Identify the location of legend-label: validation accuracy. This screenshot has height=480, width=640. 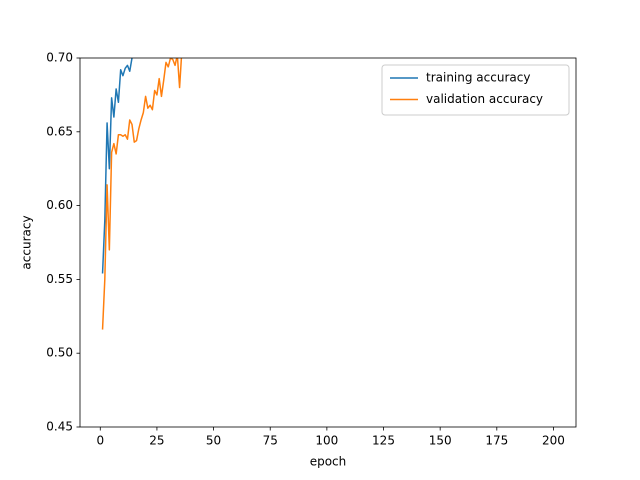
(484, 99).